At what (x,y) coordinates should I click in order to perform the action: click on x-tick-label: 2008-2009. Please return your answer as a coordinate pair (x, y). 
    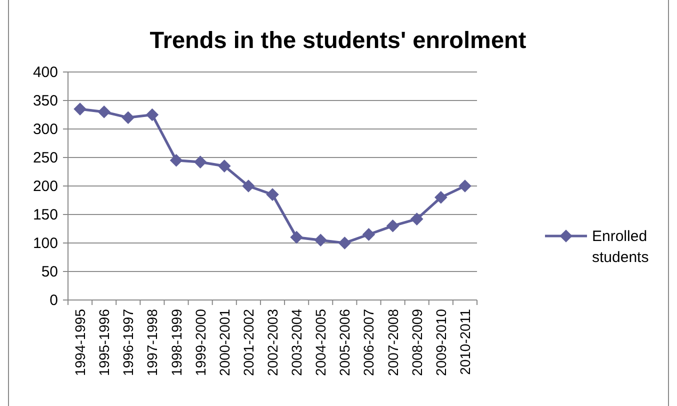
    Looking at the image, I should click on (416, 342).